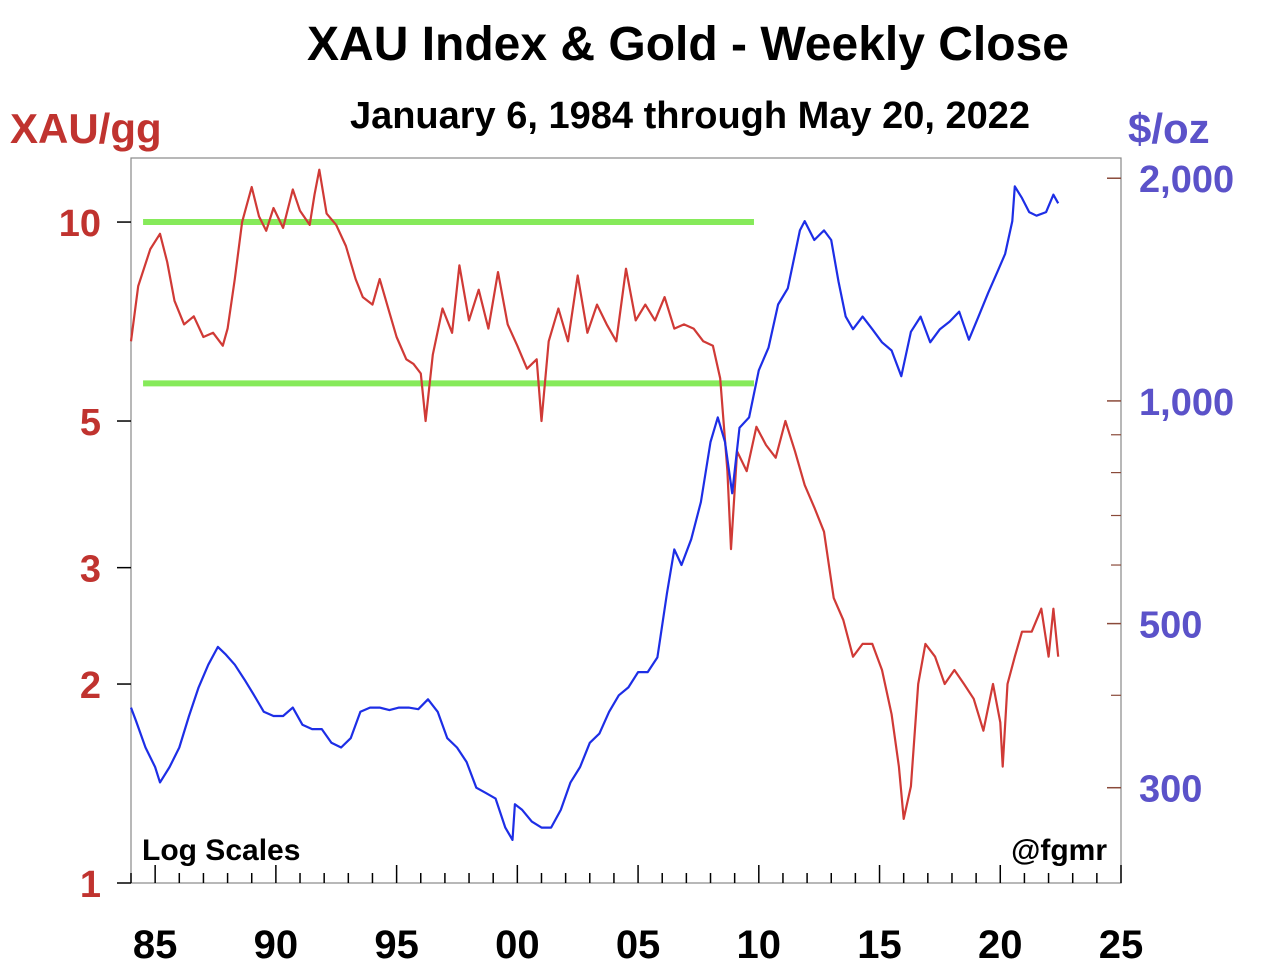  I want to click on credit-note: @fgmr, so click(1059, 850).